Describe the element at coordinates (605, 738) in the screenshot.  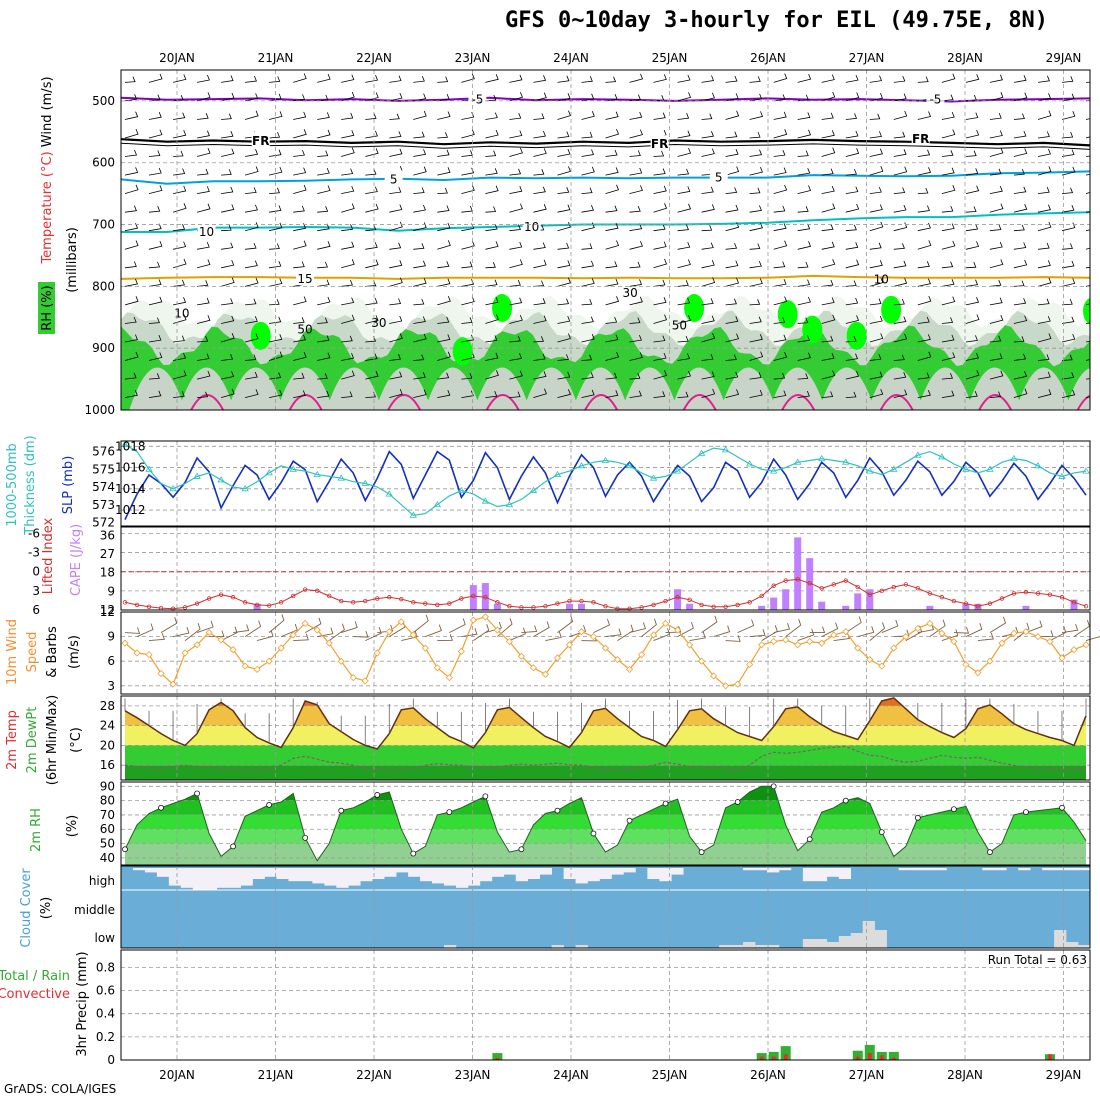
I see `panel-frame` at that location.